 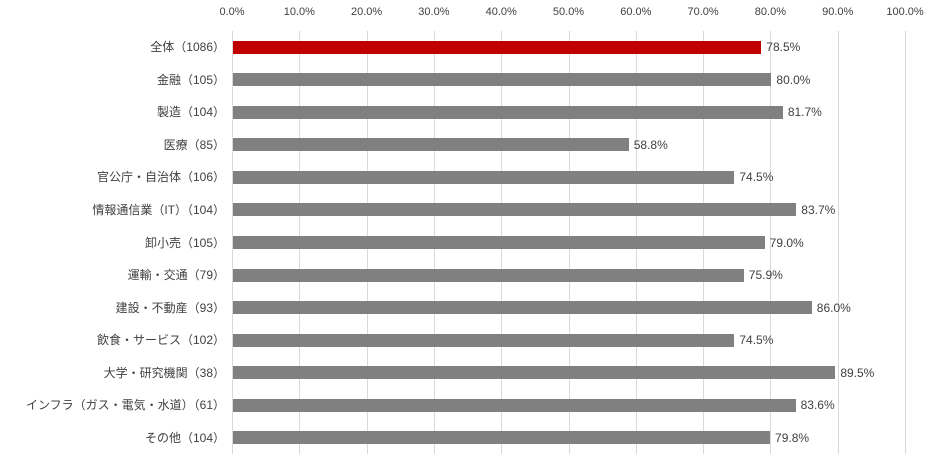 I want to click on category-label: その他（104）, so click(x=184, y=437).